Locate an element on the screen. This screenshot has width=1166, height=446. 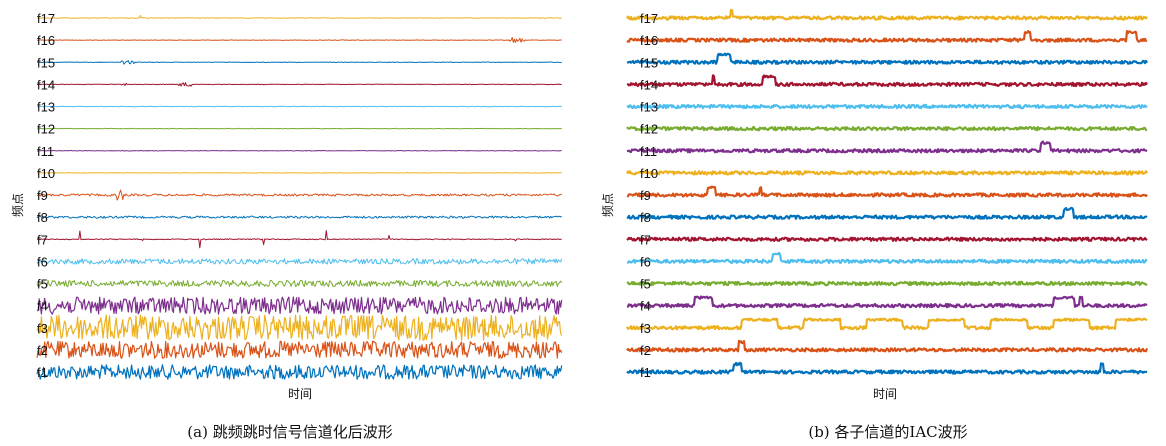
panel-a-caption: (a) 跳频跳时信号信道化后波形 is located at coordinates (289, 432).